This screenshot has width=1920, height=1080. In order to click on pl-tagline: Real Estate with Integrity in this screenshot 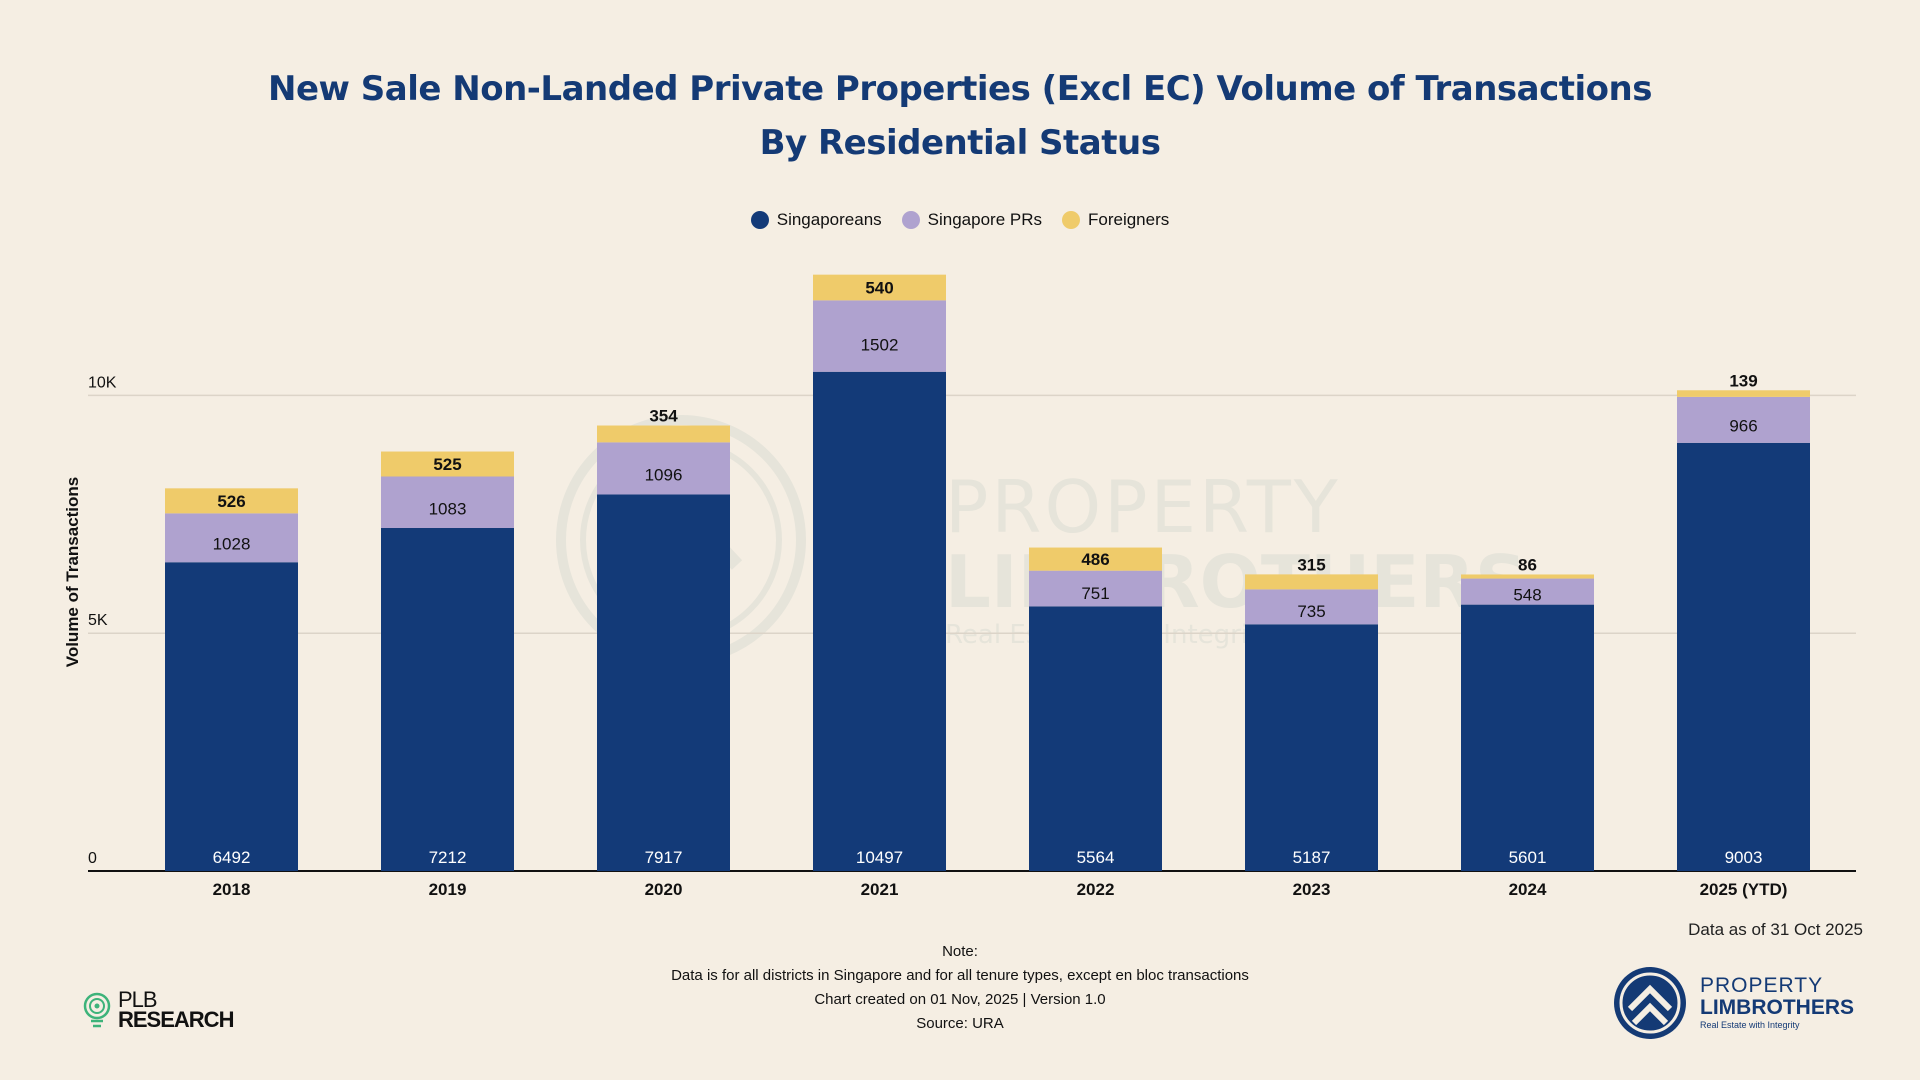, I will do `click(1750, 1025)`.